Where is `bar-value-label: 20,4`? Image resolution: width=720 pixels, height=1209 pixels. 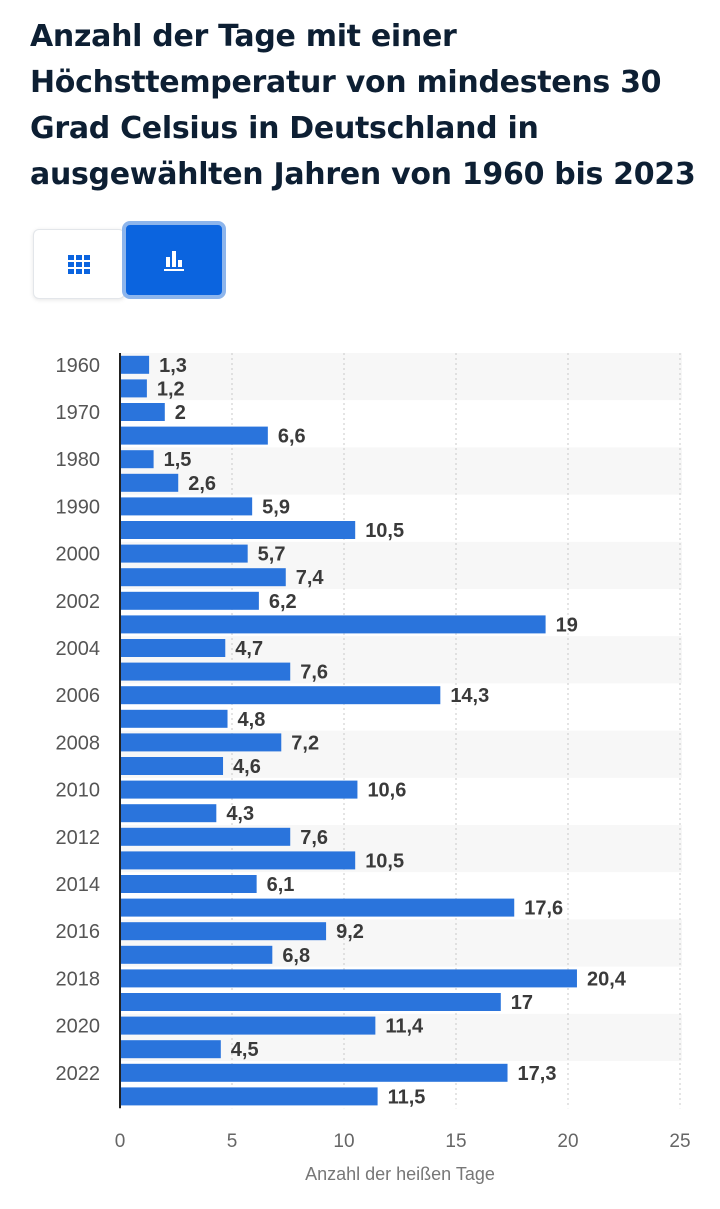 bar-value-label: 20,4 is located at coordinates (607, 979).